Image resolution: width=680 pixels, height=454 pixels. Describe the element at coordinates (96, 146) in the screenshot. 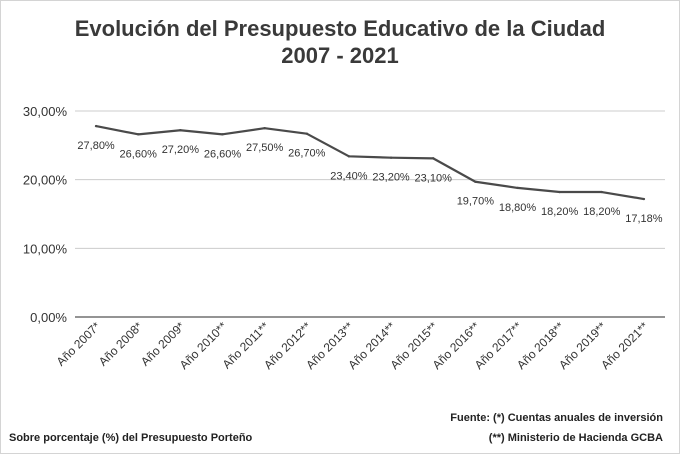

I see `data-label: 27,80%` at that location.